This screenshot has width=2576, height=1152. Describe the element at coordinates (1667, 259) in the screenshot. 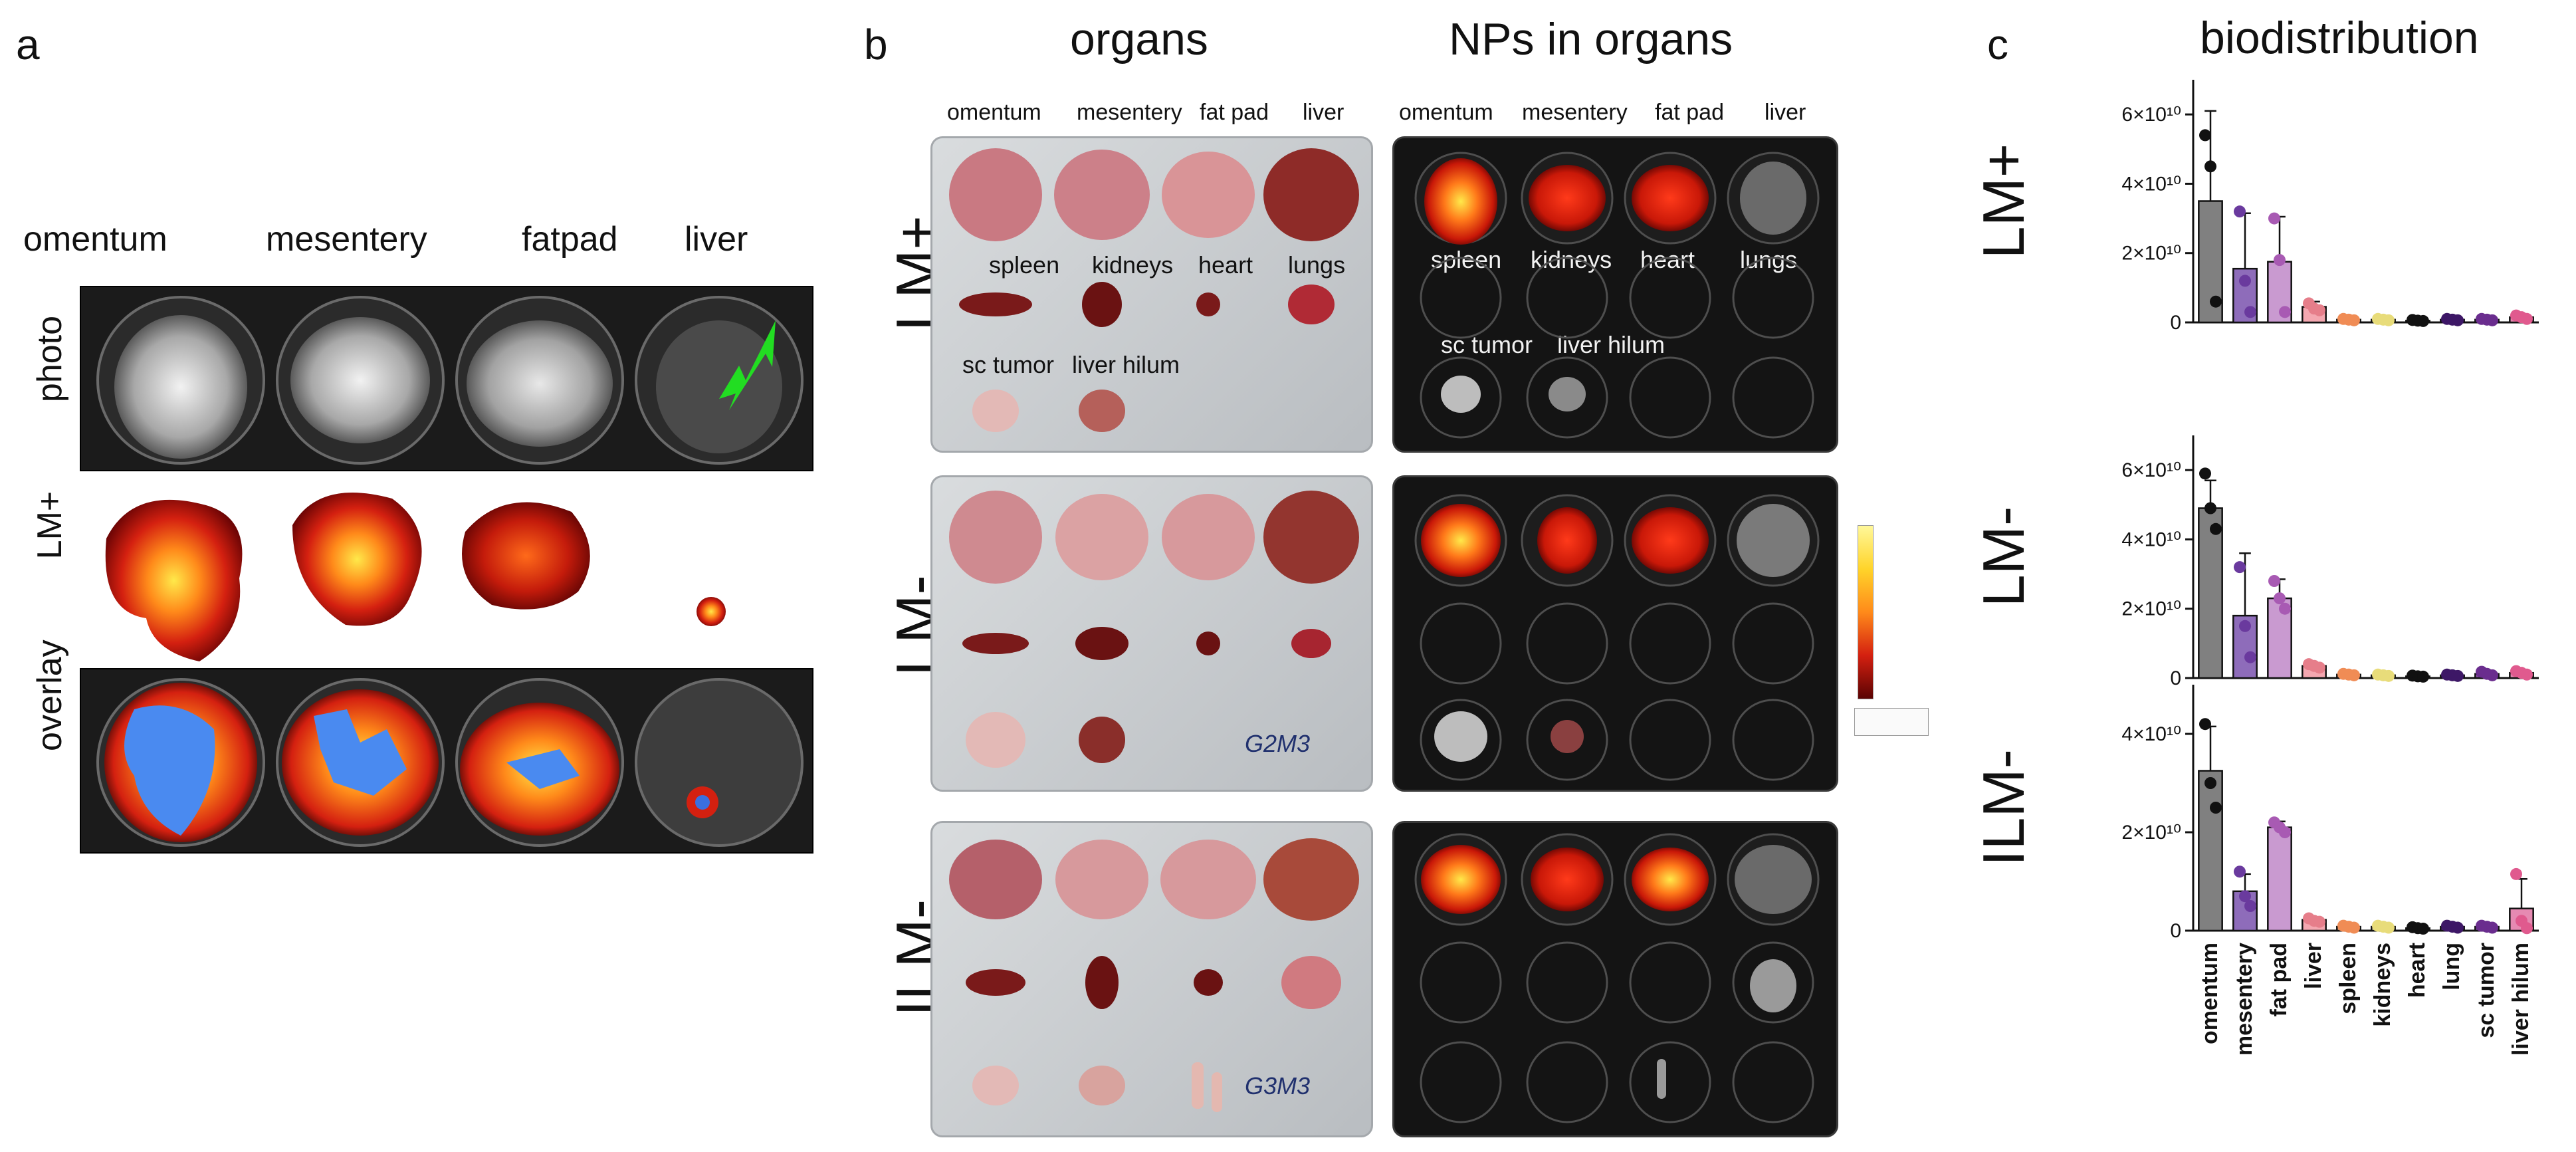

I see `ivis-label-heart: heart` at that location.